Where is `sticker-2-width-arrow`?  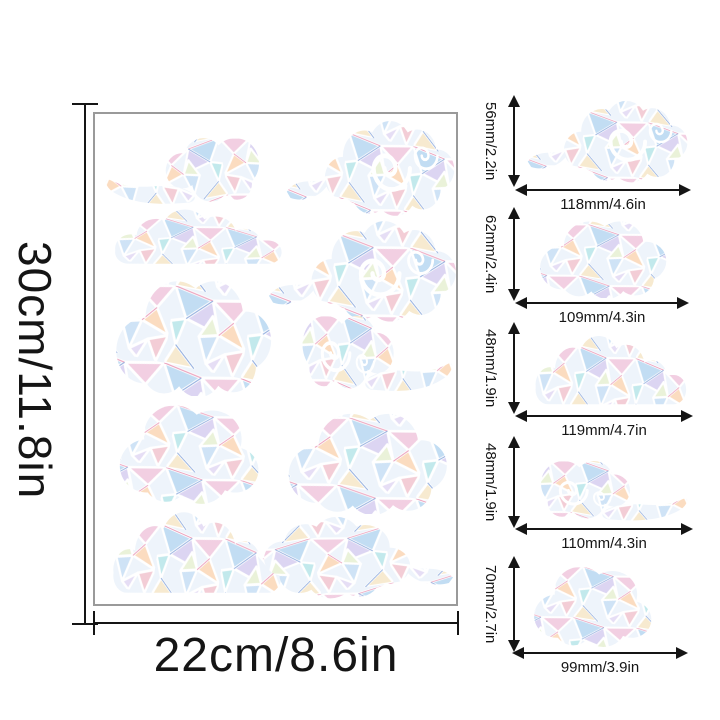
sticker-2-width-arrow is located at coordinates (602, 303).